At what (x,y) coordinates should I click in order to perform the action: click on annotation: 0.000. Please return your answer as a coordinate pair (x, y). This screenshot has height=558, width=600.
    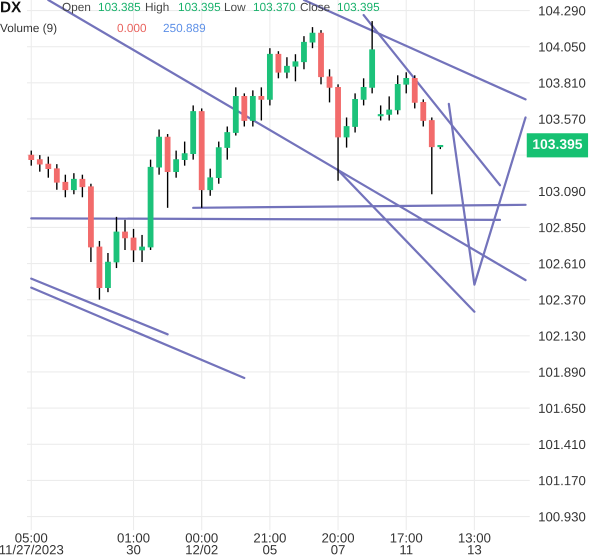
    Looking at the image, I should click on (131, 28).